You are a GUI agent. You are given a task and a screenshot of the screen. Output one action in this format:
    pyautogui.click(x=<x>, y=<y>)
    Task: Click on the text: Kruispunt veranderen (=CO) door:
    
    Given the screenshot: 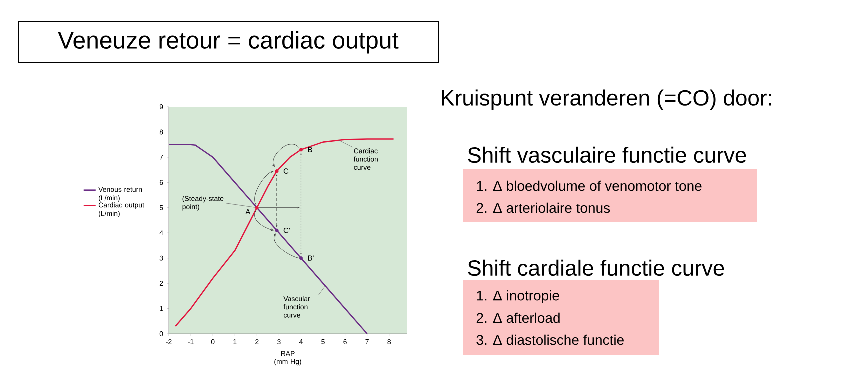 What is the action you would take?
    pyautogui.click(x=607, y=100)
    